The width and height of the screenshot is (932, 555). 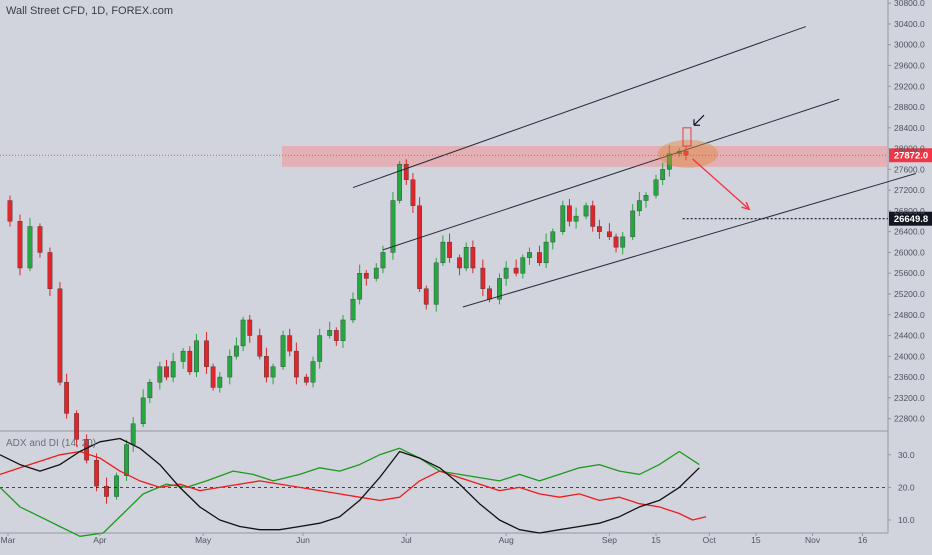 What do you see at coordinates (909, 419) in the screenshot?
I see `price-tick-label: 22800.0` at bounding box center [909, 419].